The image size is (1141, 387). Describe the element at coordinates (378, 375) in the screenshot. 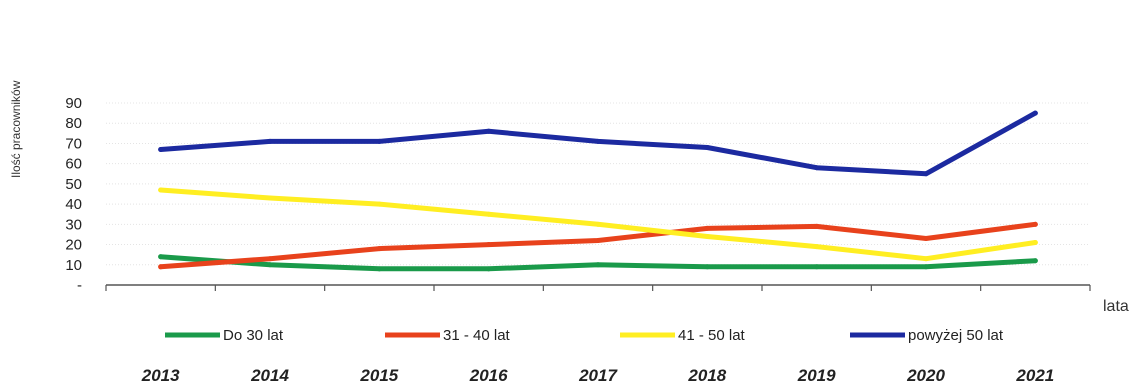

I see `x-category-label: 2015` at that location.